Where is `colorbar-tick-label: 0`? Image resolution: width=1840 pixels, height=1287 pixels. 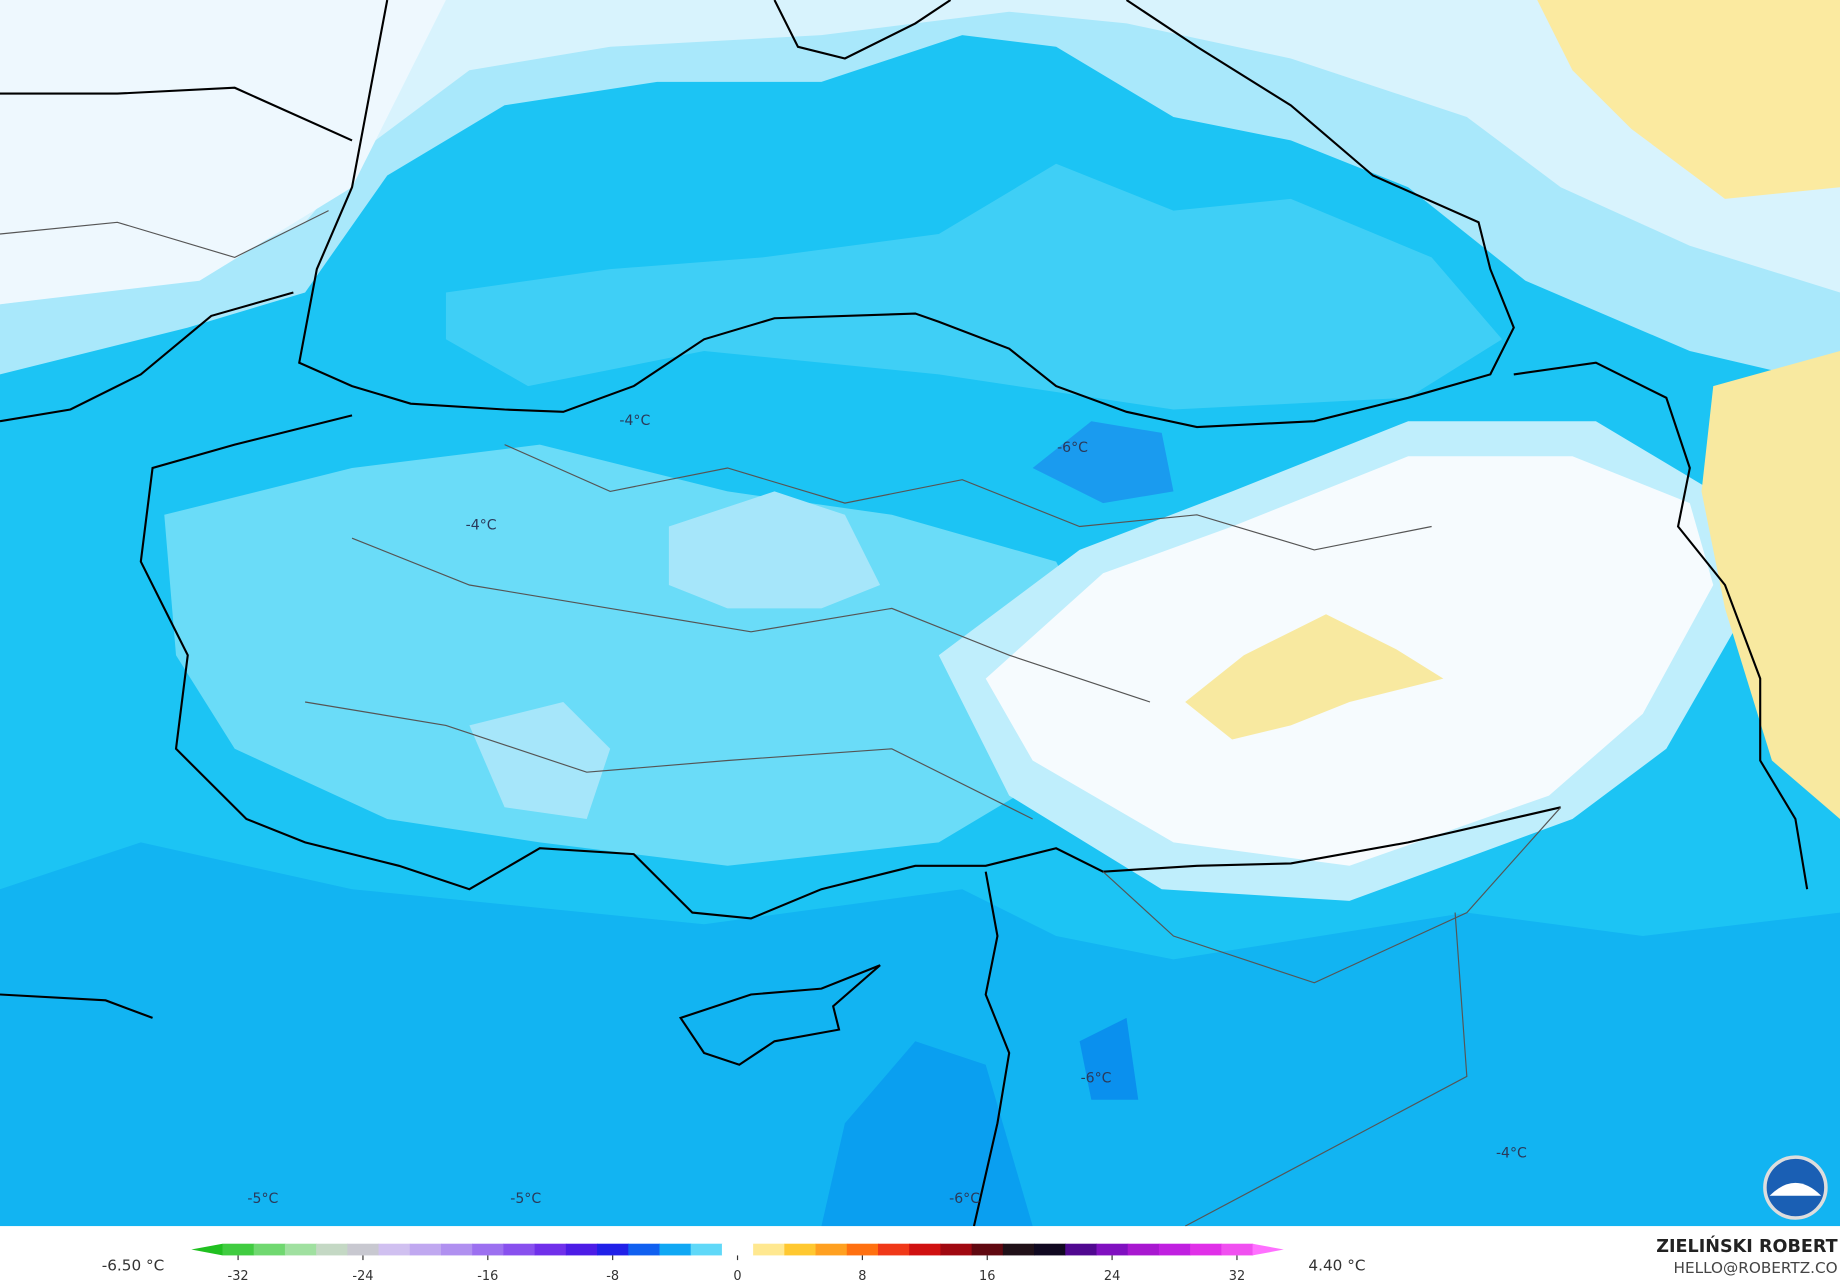 colorbar-tick-label: 0 is located at coordinates (737, 1276).